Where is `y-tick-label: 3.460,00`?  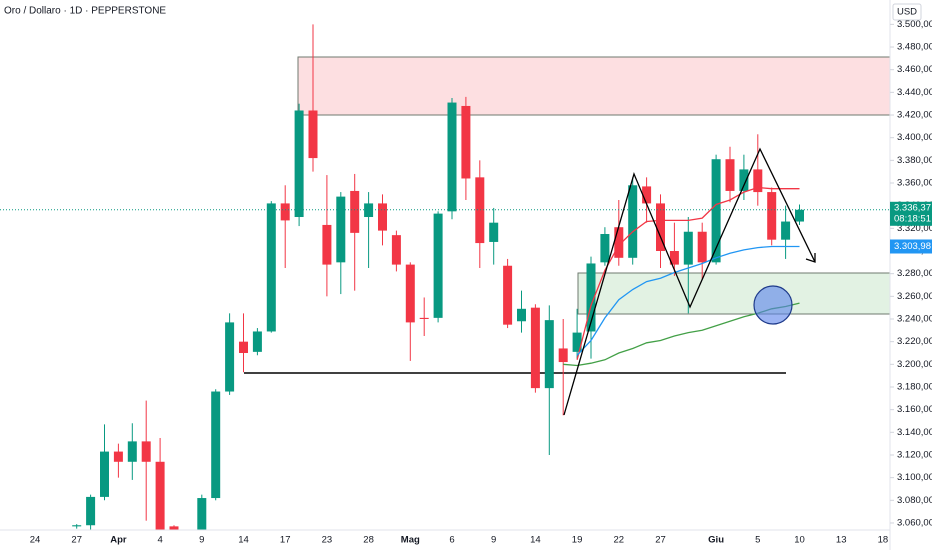 y-tick-label: 3.460,00 is located at coordinates (914, 69).